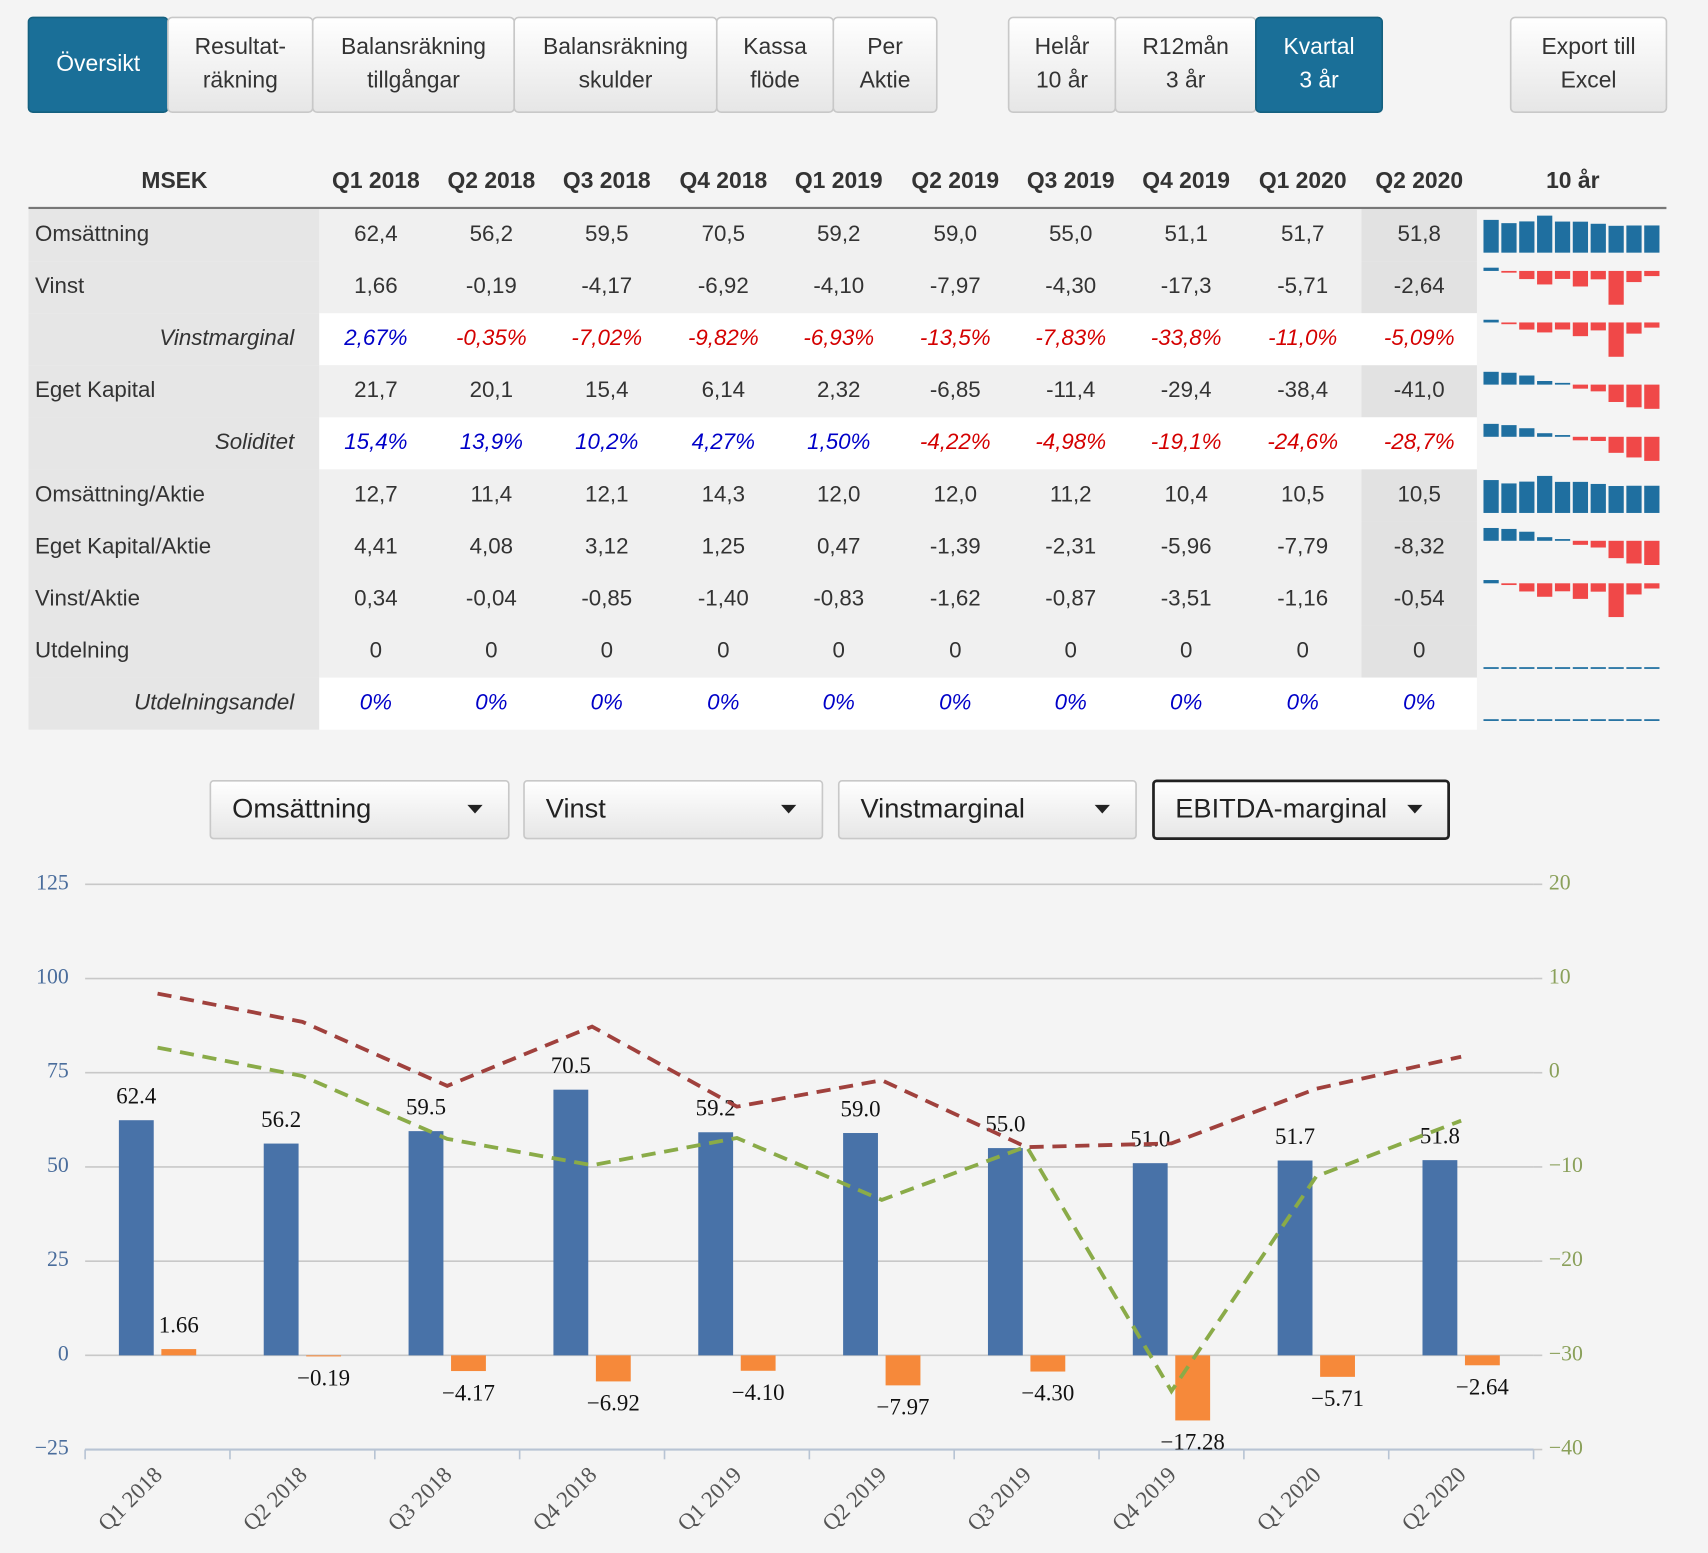 The image size is (1708, 1553). Describe the element at coordinates (1419, 703) in the screenshot. I see `highlight-cell-bg` at that location.